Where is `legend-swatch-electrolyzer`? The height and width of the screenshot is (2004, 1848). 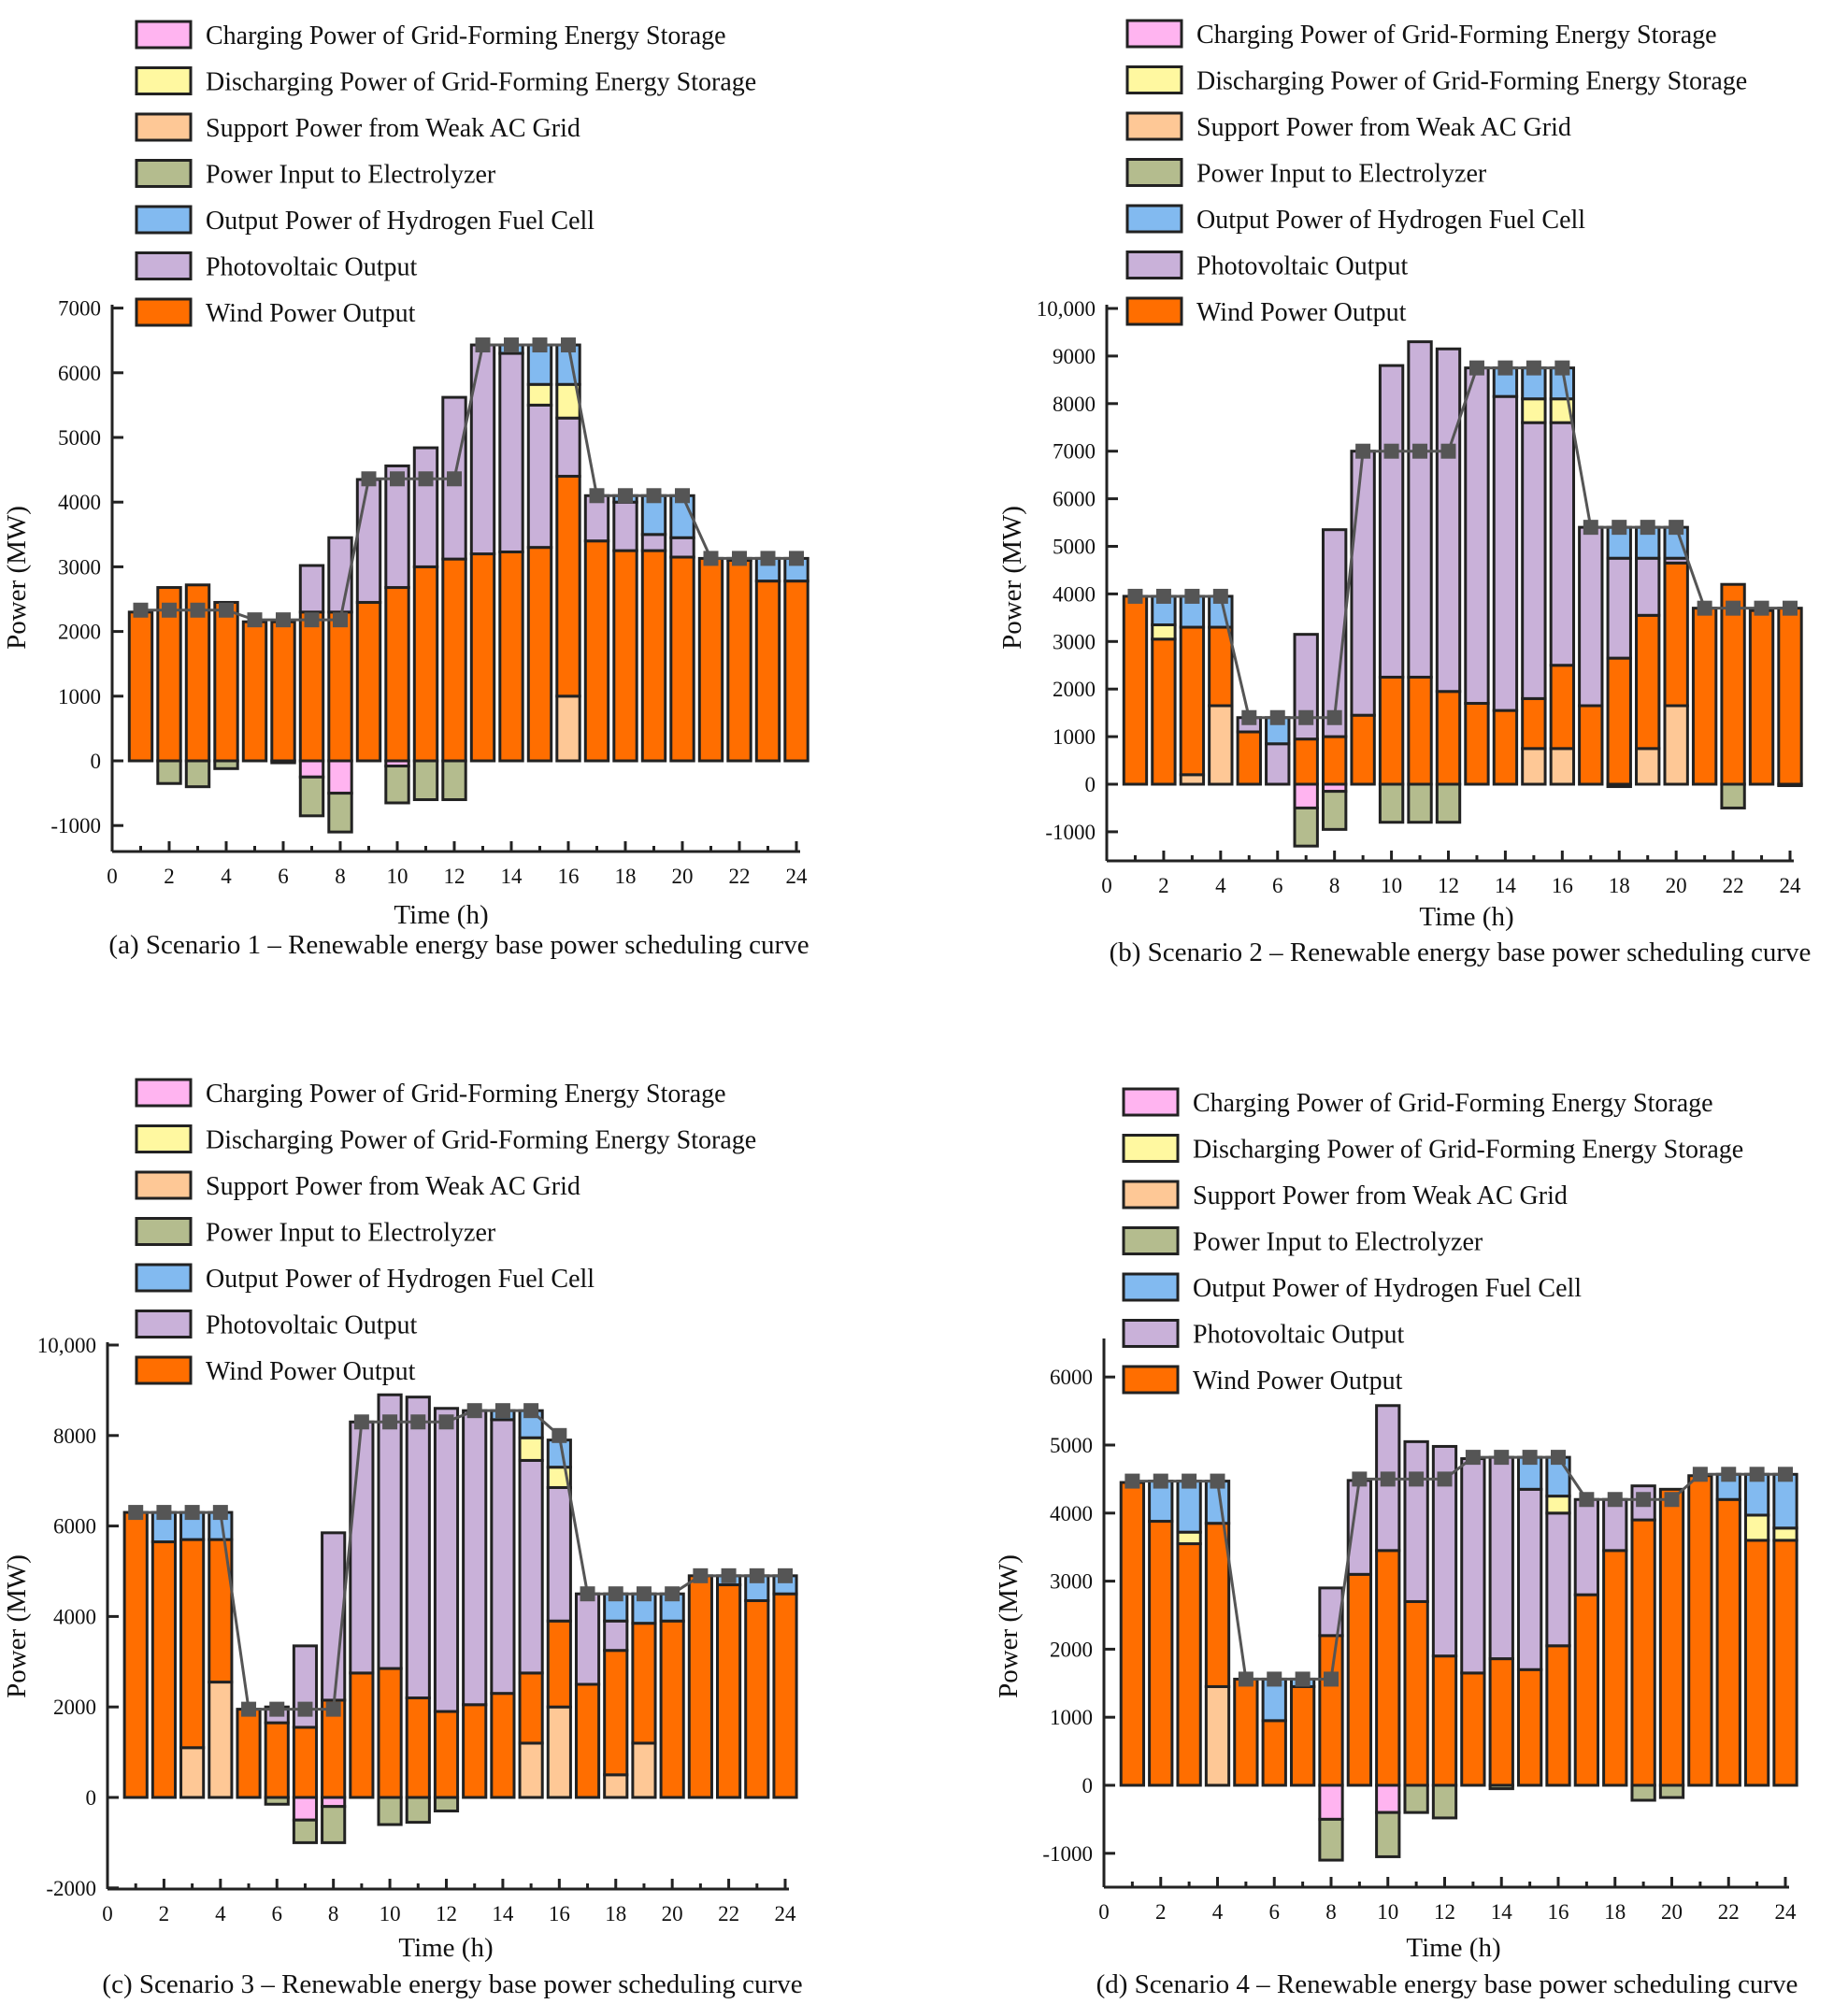 legend-swatch-electrolyzer is located at coordinates (164, 1231).